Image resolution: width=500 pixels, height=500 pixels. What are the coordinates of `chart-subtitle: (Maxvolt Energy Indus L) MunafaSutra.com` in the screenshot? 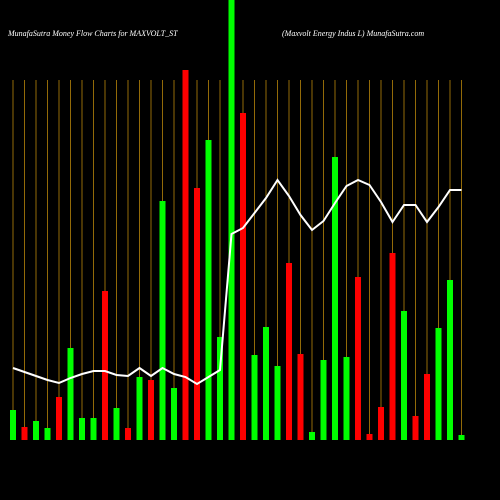 It's located at (353, 33).